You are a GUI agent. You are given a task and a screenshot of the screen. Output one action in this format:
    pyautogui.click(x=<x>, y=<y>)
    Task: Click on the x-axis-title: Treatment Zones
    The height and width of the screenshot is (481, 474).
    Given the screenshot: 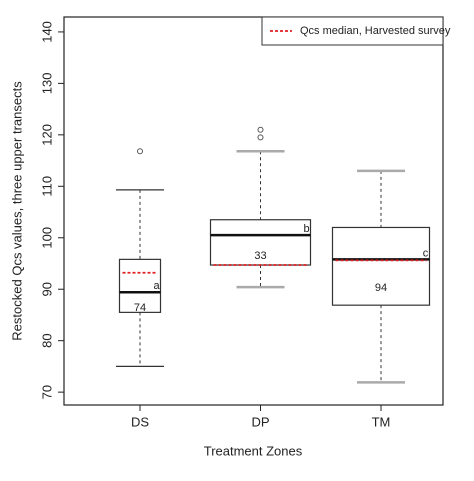 What is the action you would take?
    pyautogui.click(x=253, y=450)
    